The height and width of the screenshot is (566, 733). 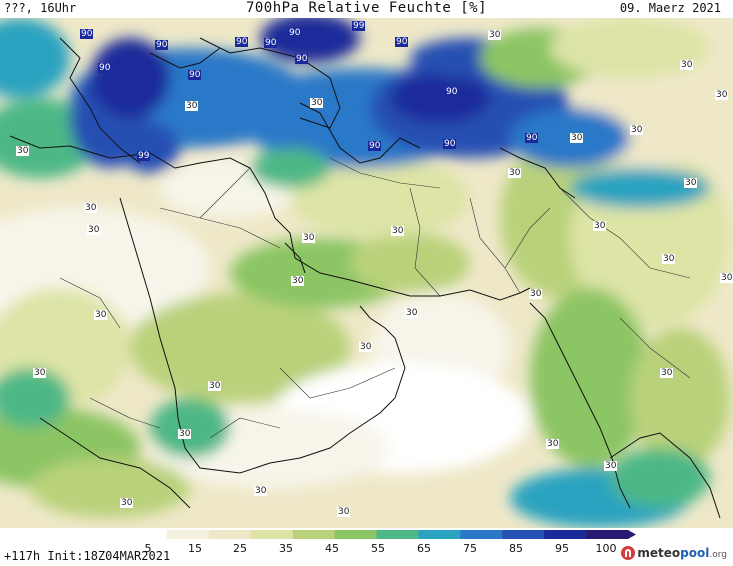 What do you see at coordinates (40, 8) in the screenshot?
I see `valid-time-label: ???, 16Uhr` at bounding box center [40, 8].